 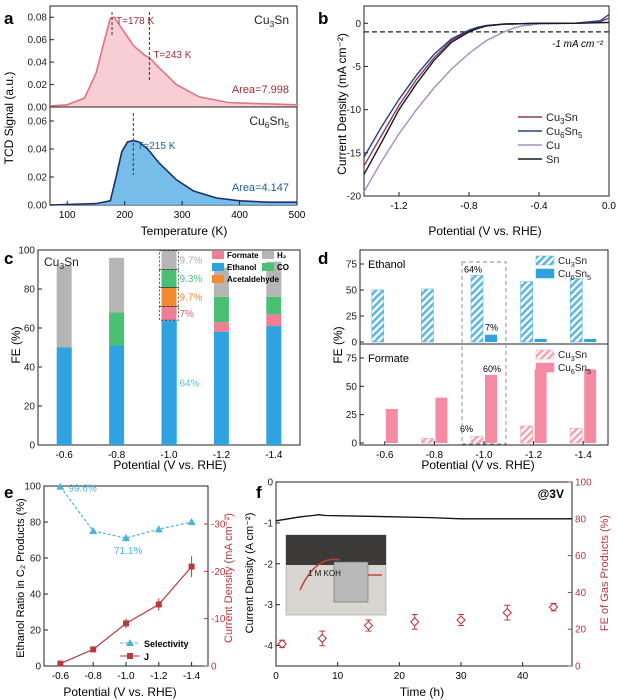 What do you see at coordinates (352, 359) in the screenshot?
I see `panel-d-y-tick-label: 75` at bounding box center [352, 359].